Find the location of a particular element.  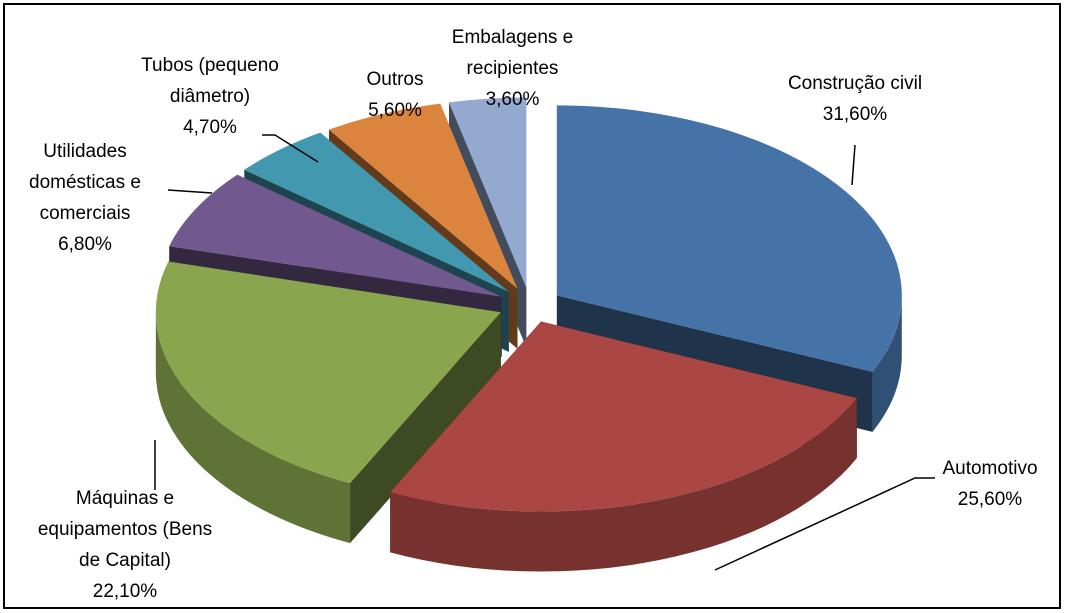

value-label: 22,10% is located at coordinates (125, 591).